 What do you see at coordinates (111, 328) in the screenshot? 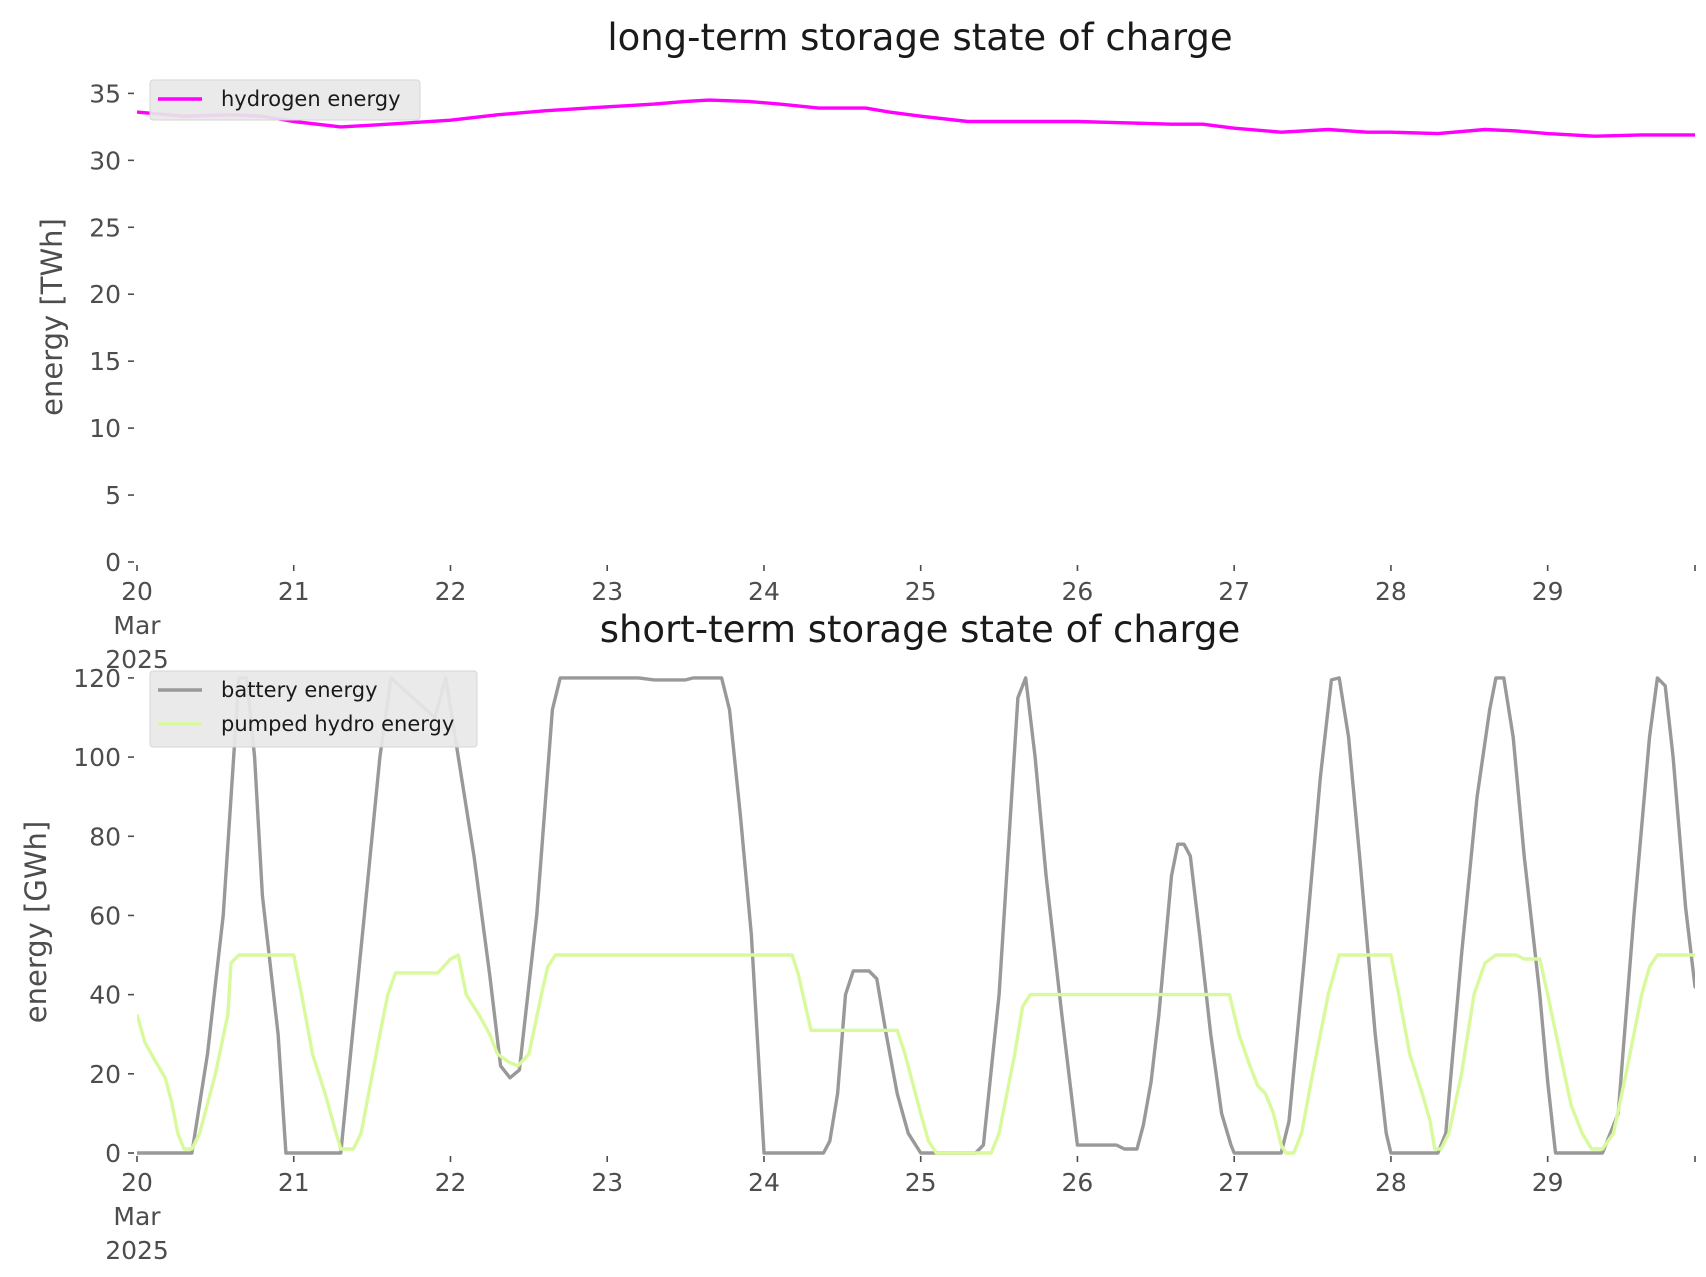
I see `y-ticks: 0 5 10 15 20 25 30 35` at bounding box center [111, 328].